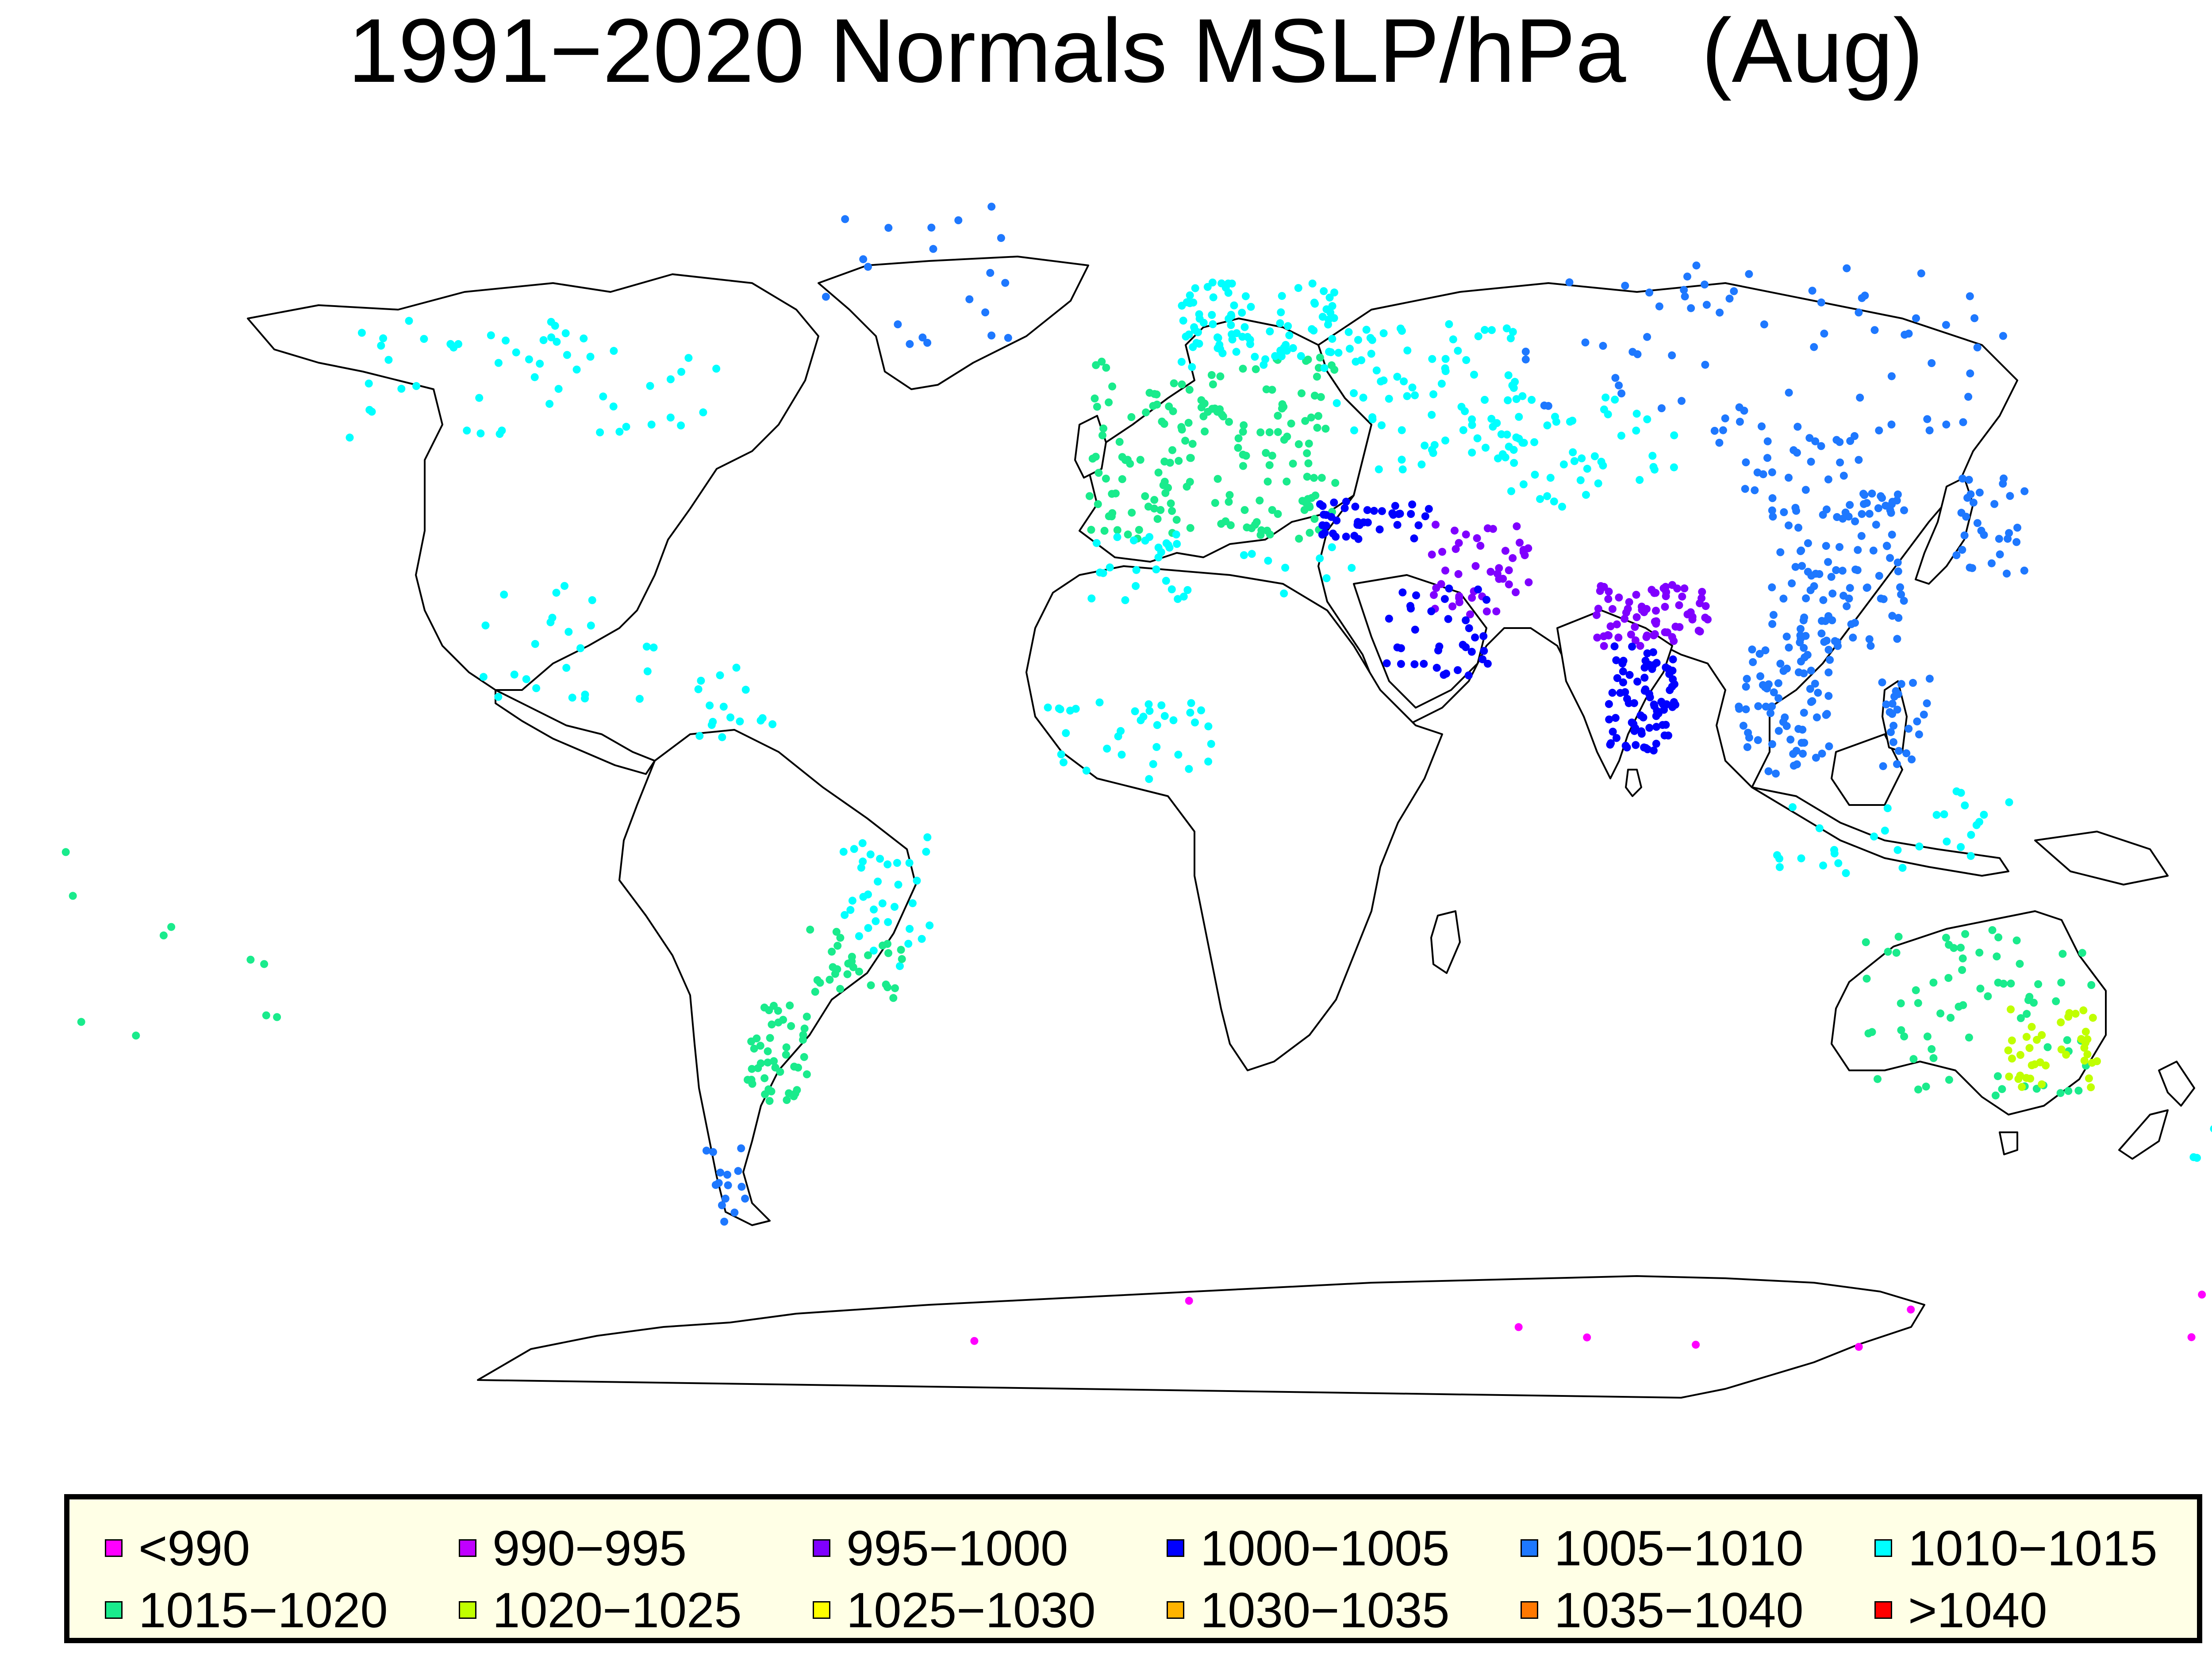 This screenshot has height=1656, width=2212. I want to click on borneo-outline, so click(1867, 769).